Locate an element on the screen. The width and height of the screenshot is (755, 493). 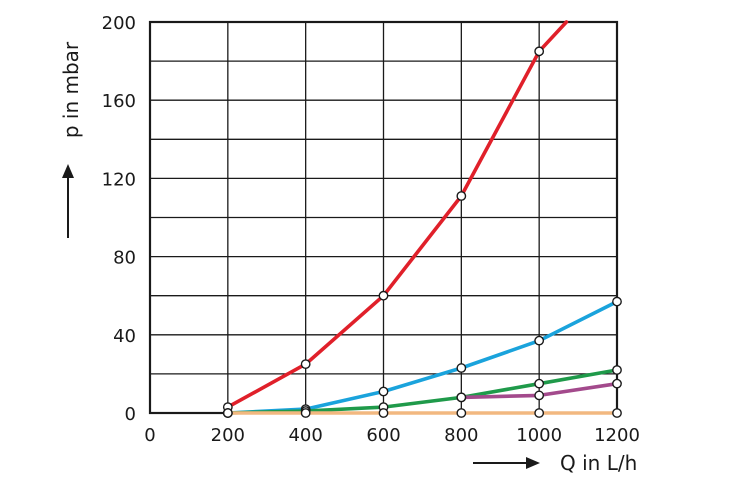
x-tick-label: 0 is located at coordinates (149, 435).